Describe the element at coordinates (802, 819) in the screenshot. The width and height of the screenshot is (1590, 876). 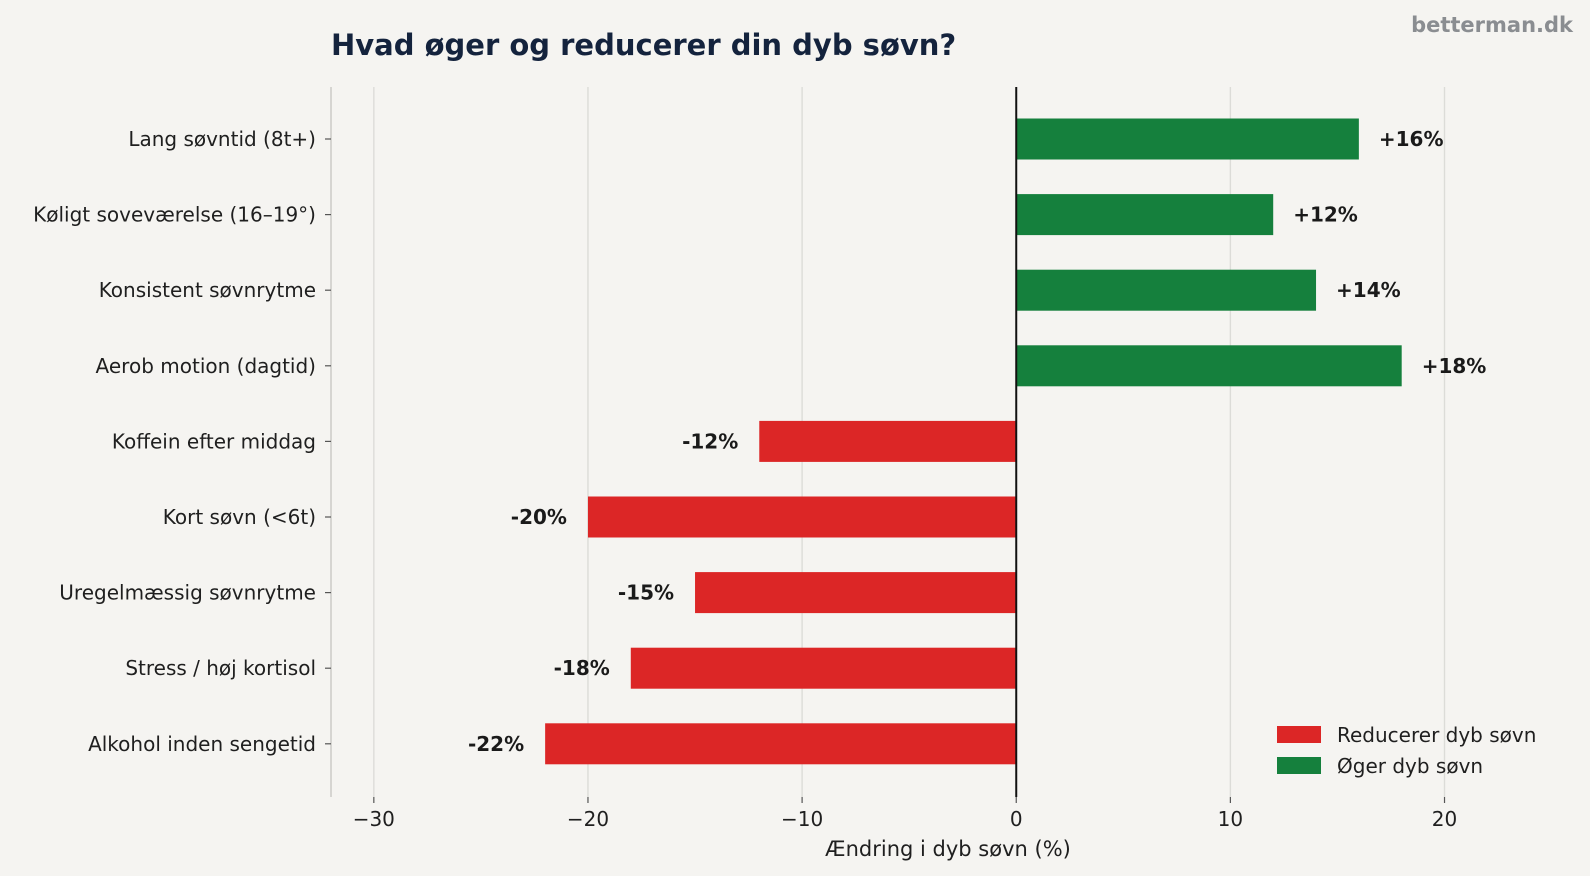
I see `x-tick-label: −10` at that location.